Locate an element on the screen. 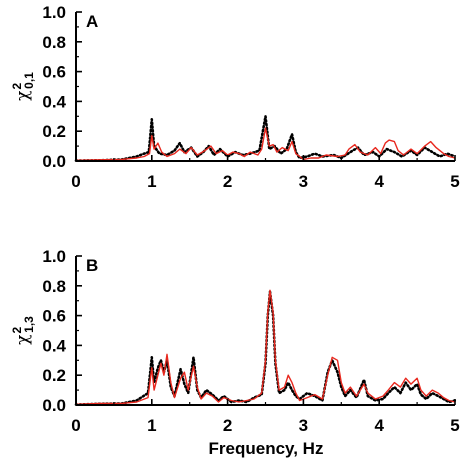  y-axis-label-subscript: 0,1 is located at coordinates (29, 80).